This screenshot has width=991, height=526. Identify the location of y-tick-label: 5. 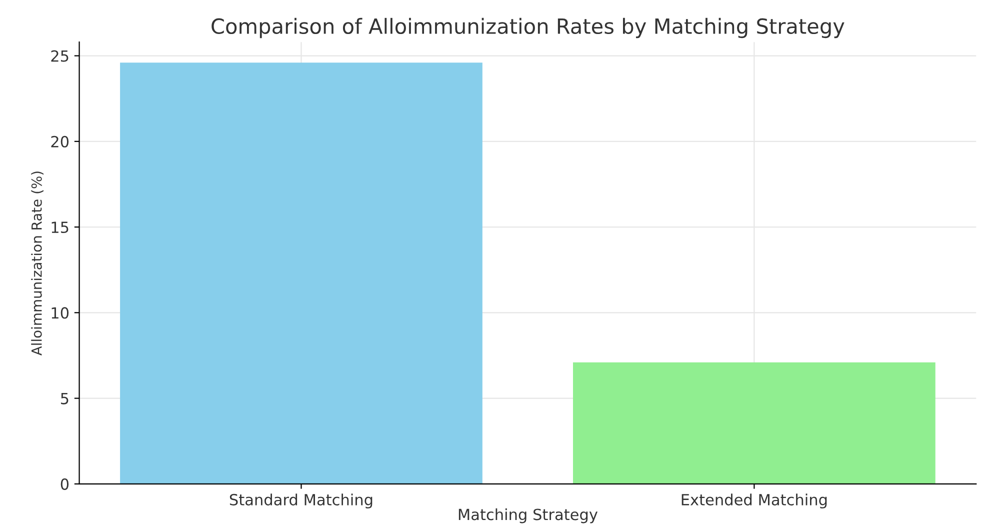
(64, 398).